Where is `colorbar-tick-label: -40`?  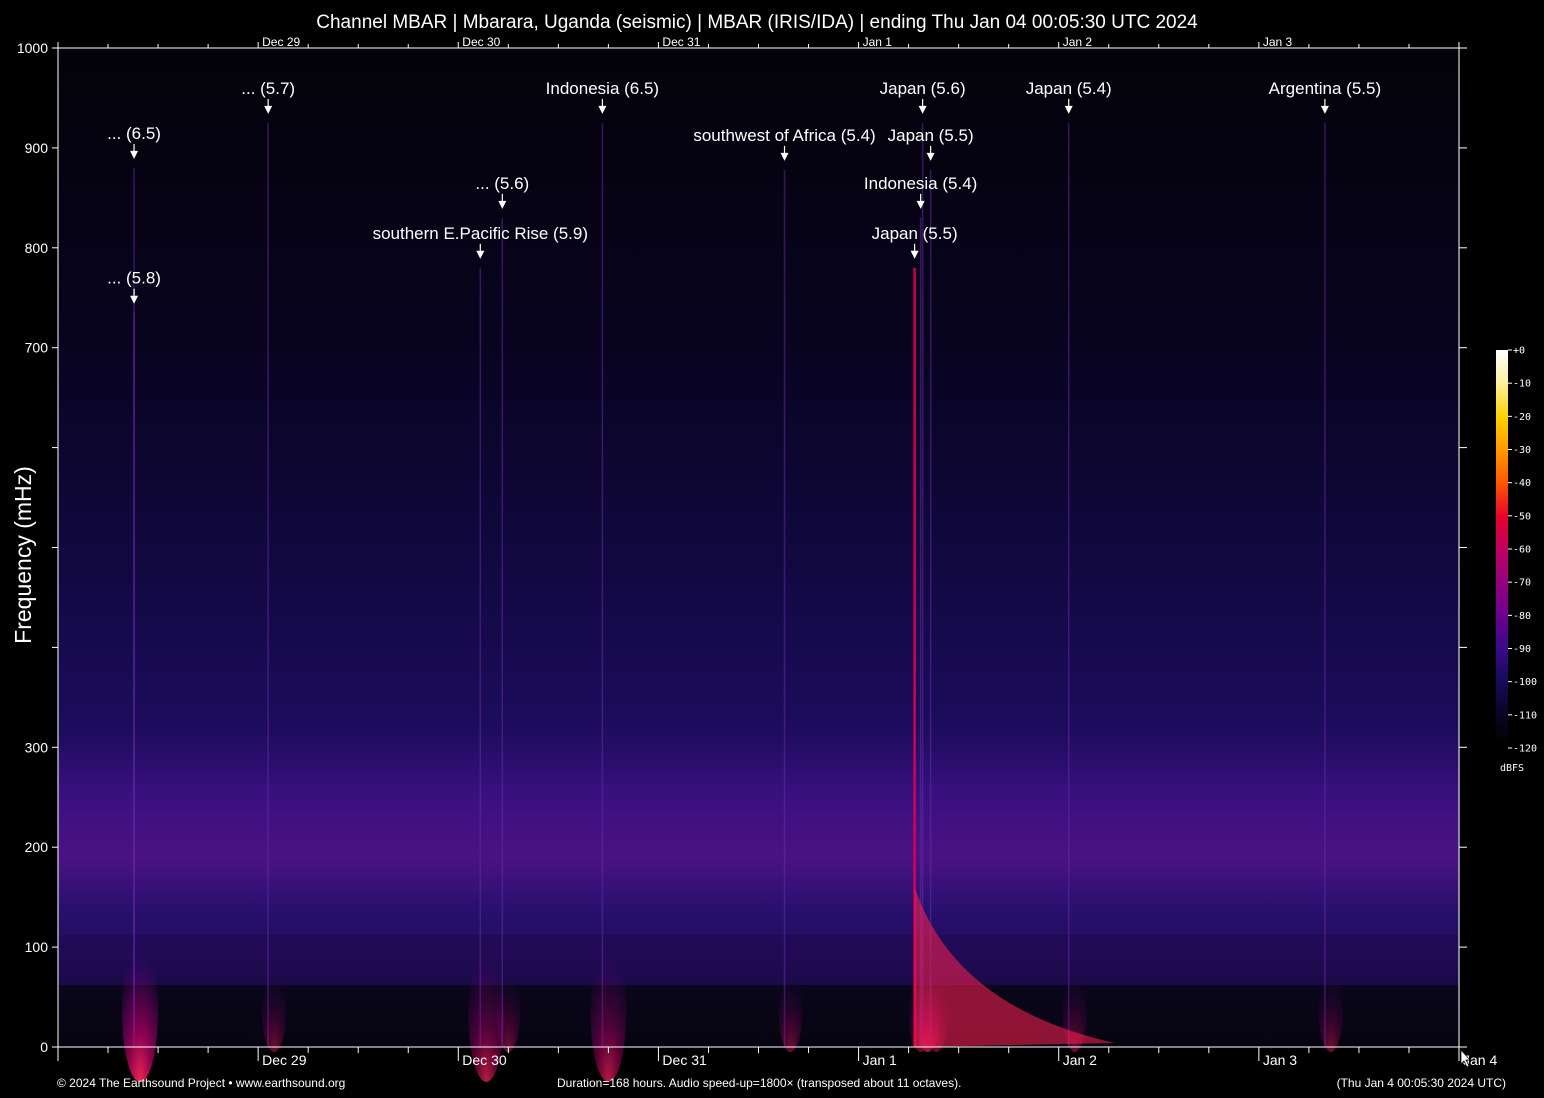
colorbar-tick-label: -40 is located at coordinates (1522, 483).